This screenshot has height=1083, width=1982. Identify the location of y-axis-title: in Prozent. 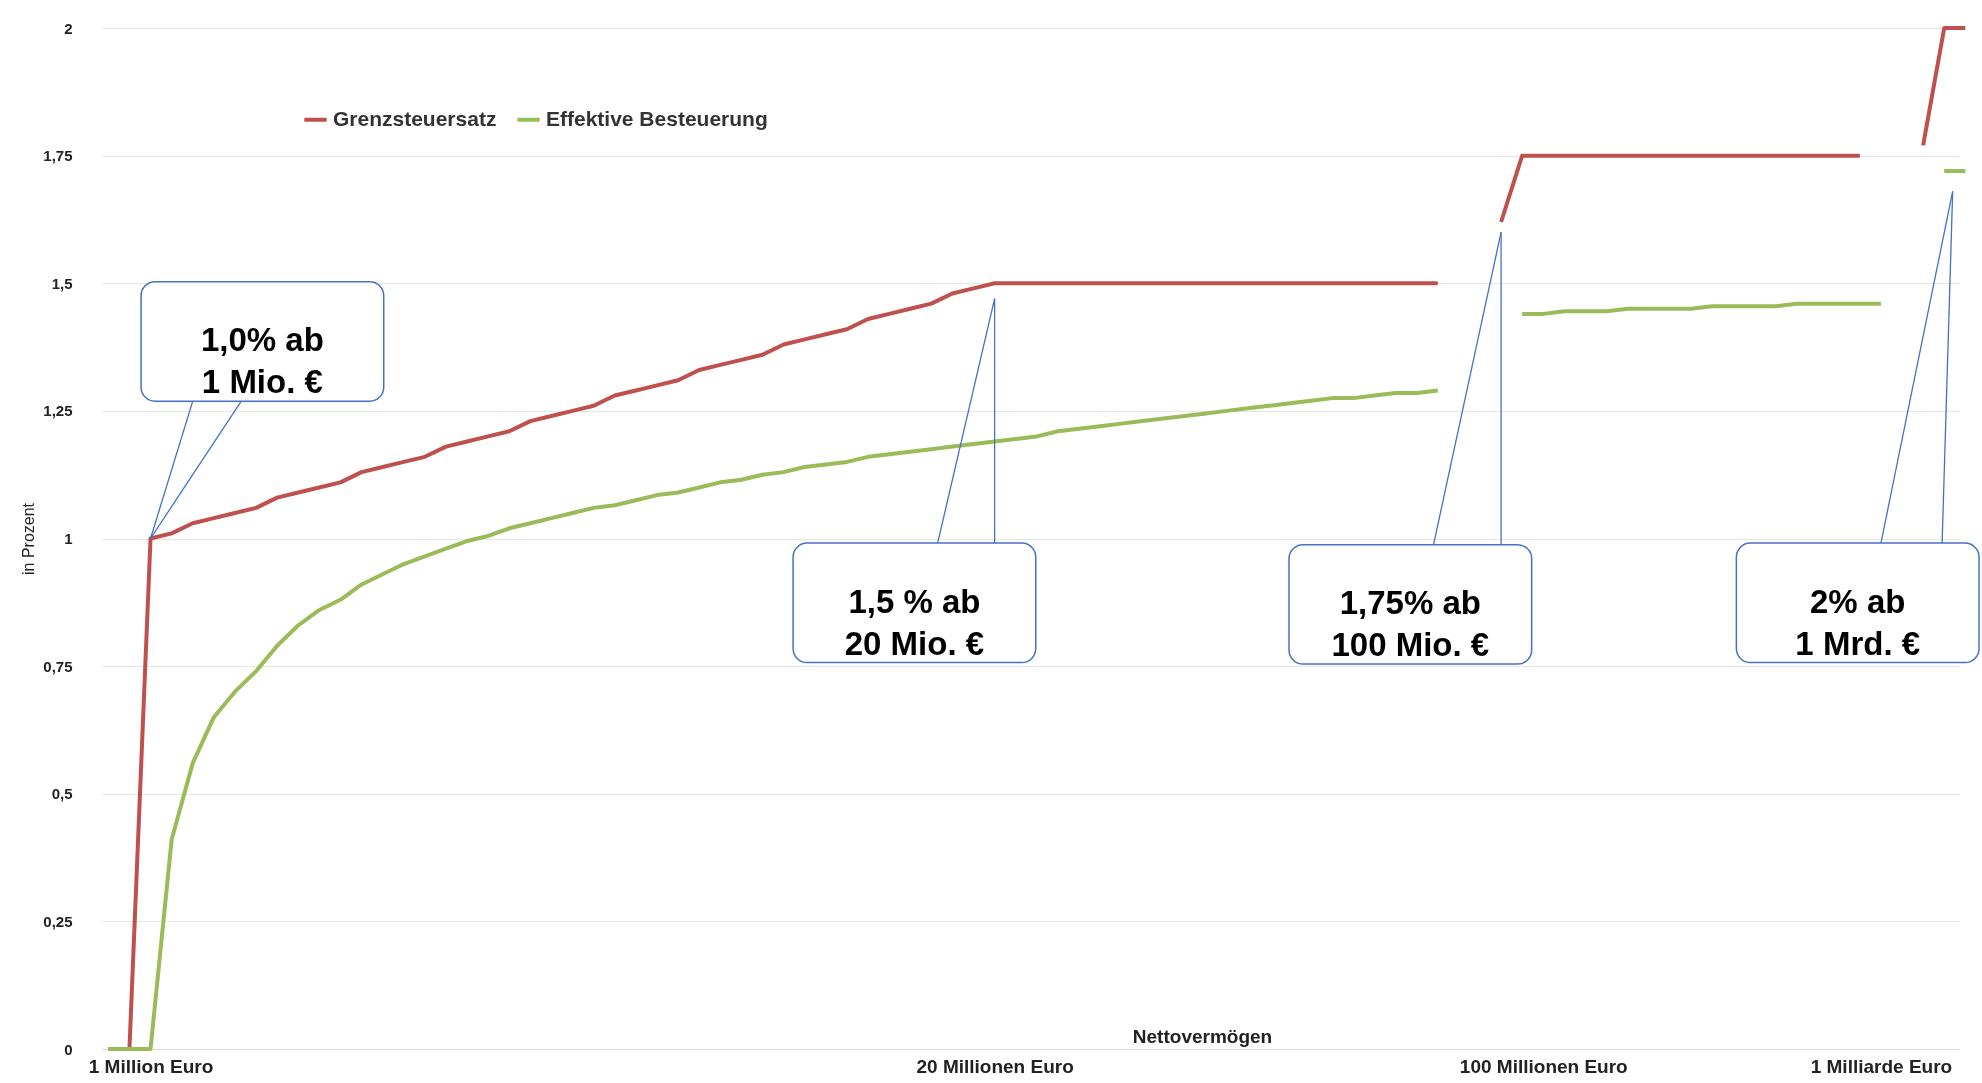
(29, 539).